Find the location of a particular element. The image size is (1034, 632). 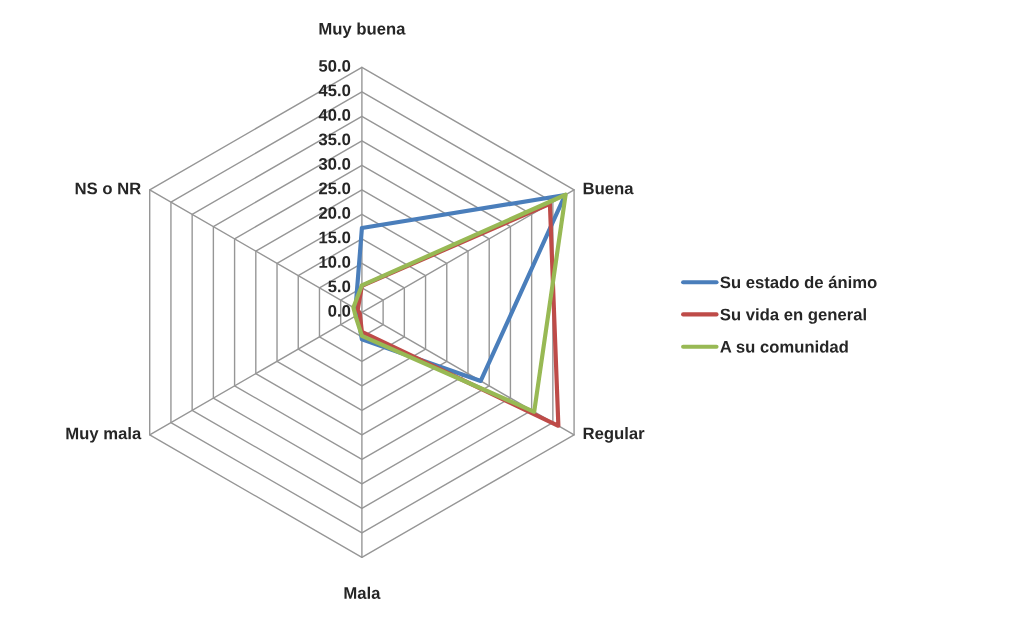

y-tick-label: 40.0 is located at coordinates (334, 114).